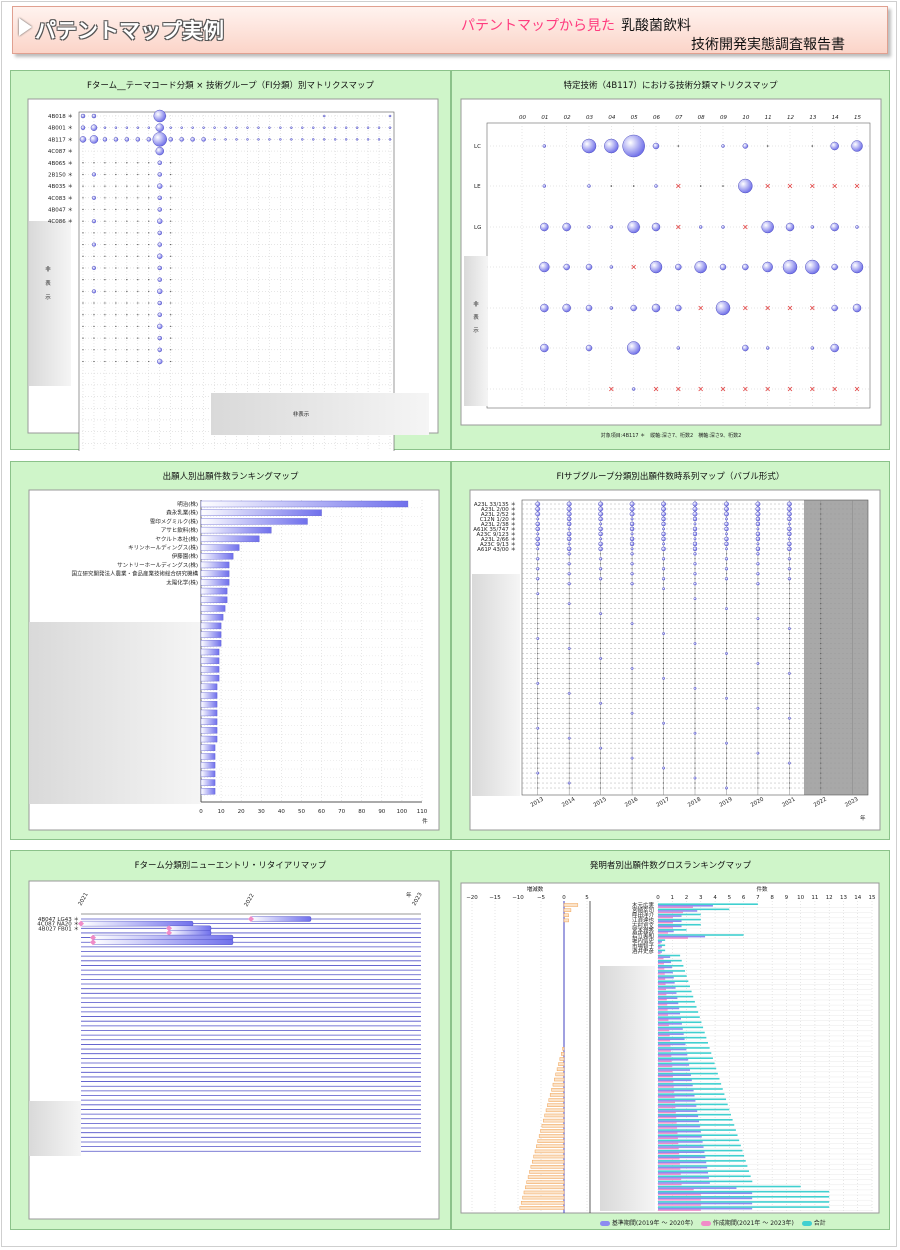 Image resolution: width=900 pixels, height=1250 pixels. I want to click on x-tick: 110, so click(422, 812).